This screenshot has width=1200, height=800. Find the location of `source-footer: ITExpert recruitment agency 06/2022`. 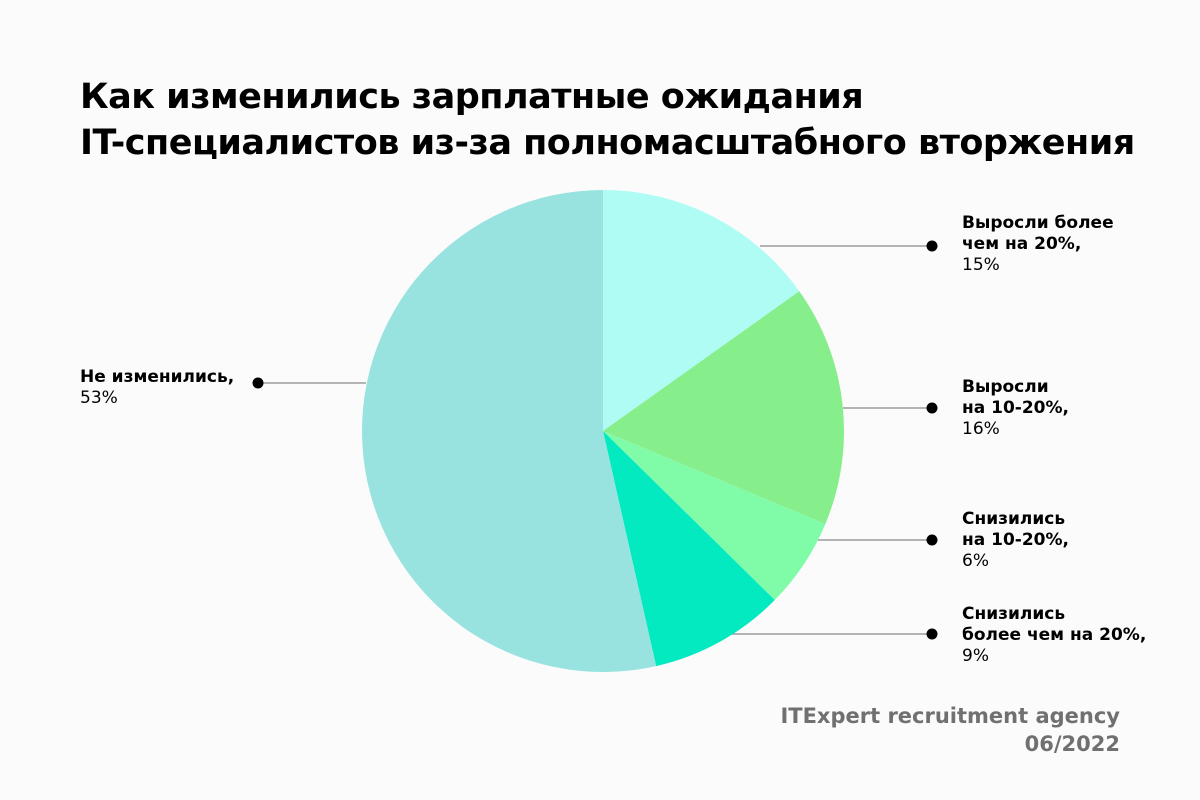

source-footer: ITExpert recruitment agency 06/2022 is located at coordinates (950, 730).